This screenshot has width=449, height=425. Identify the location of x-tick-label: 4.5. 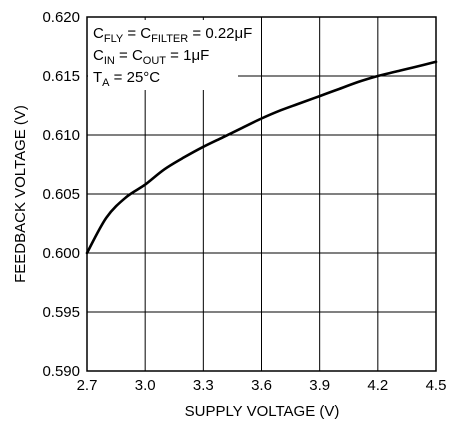
(436, 385).